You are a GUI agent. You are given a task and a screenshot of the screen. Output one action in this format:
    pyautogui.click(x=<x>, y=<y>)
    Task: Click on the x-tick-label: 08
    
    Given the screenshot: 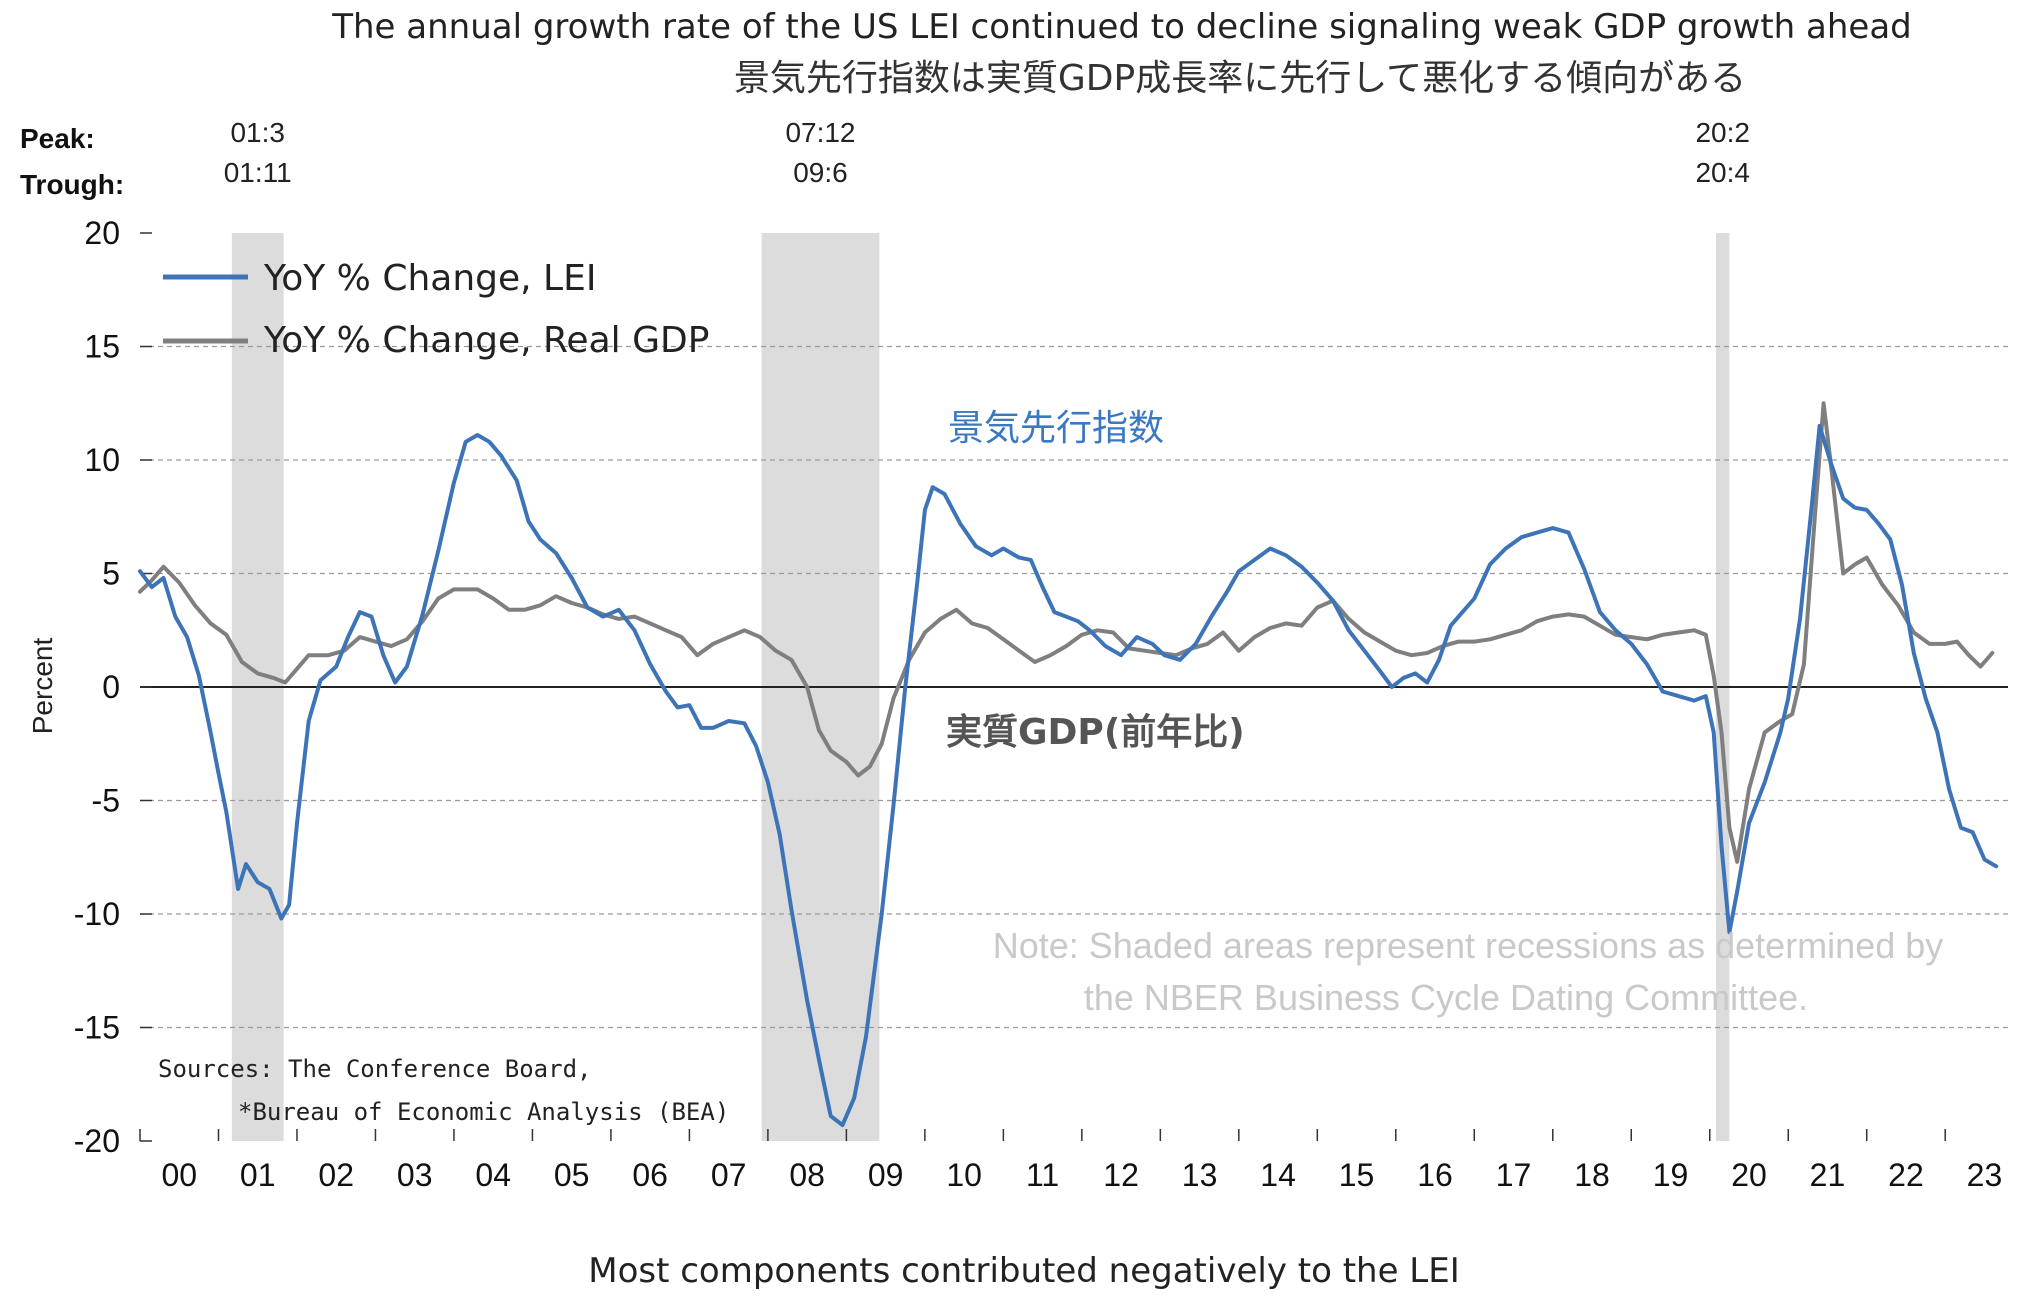 What is the action you would take?
    pyautogui.click(x=807, y=1175)
    